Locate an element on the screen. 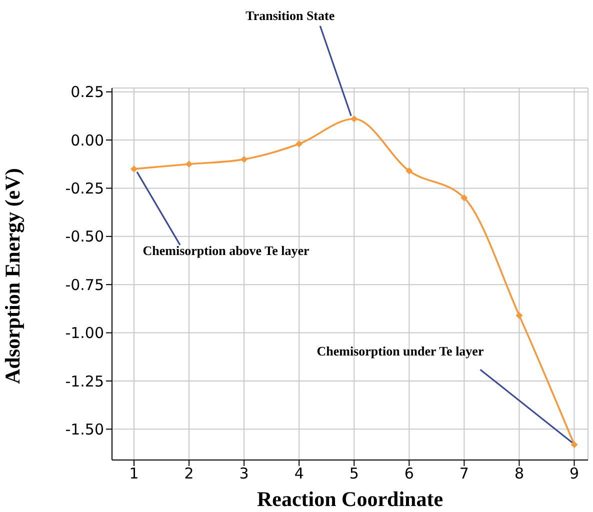 This screenshot has width=593, height=512. y-tick-label: -0.50 is located at coordinates (84, 237).